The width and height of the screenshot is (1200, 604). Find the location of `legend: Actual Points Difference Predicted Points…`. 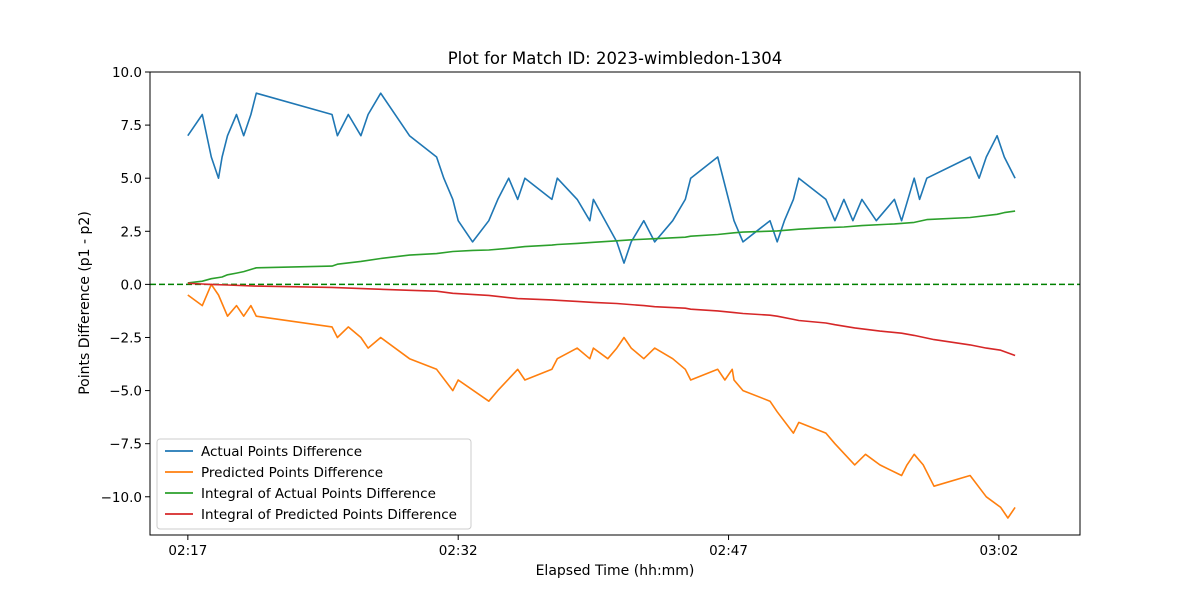

legend: Actual Points Difference Predicted Points… is located at coordinates (314, 484).